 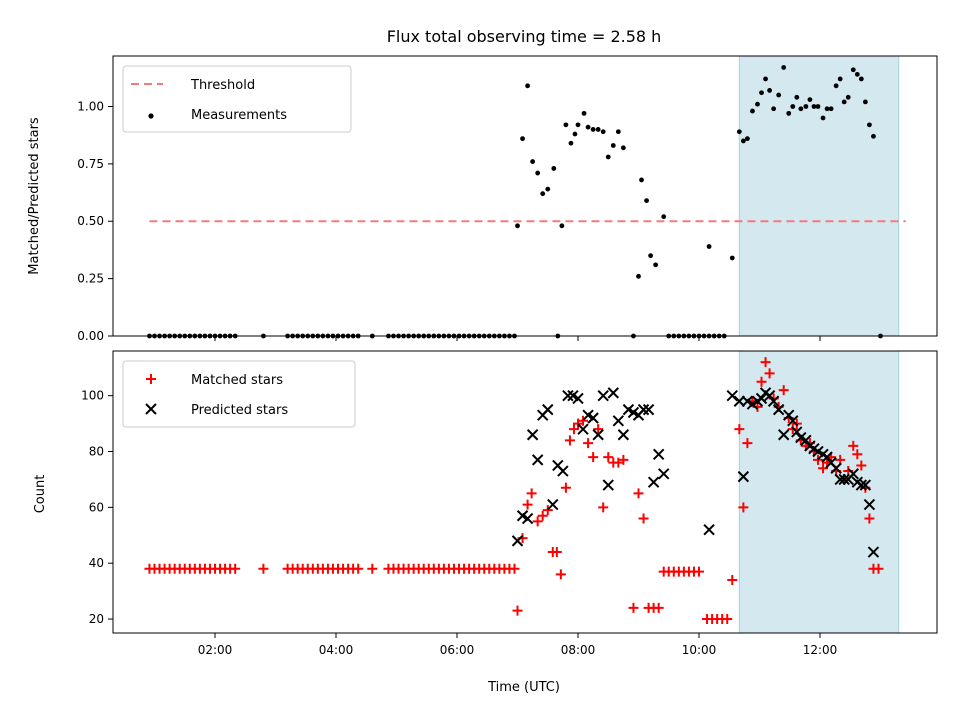 What do you see at coordinates (222, 85) in the screenshot?
I see `legend-threshold-label: Threshold` at bounding box center [222, 85].